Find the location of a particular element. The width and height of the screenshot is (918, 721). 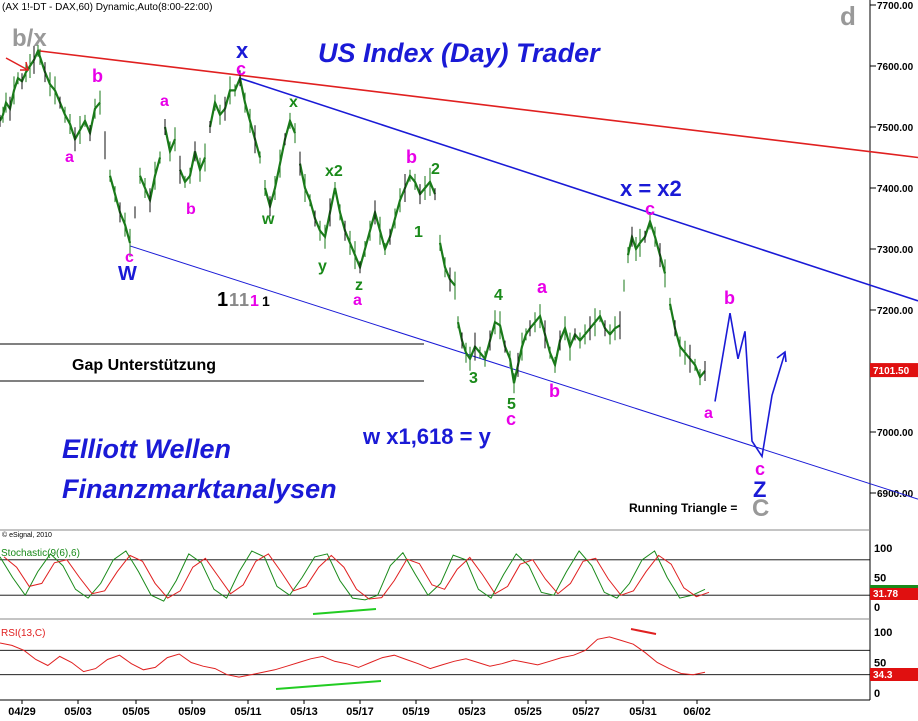

time-tick-label: 05/23 is located at coordinates (472, 712).